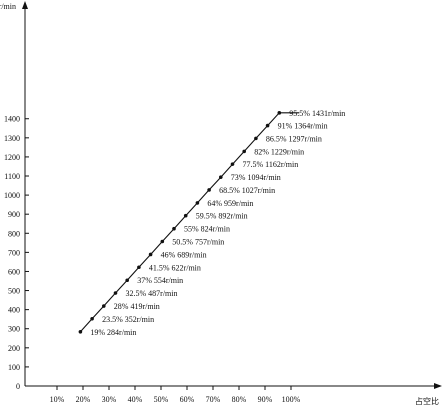  What do you see at coordinates (294, 138) in the screenshot?
I see `data-label: 86.5% 1297r/min` at bounding box center [294, 138].